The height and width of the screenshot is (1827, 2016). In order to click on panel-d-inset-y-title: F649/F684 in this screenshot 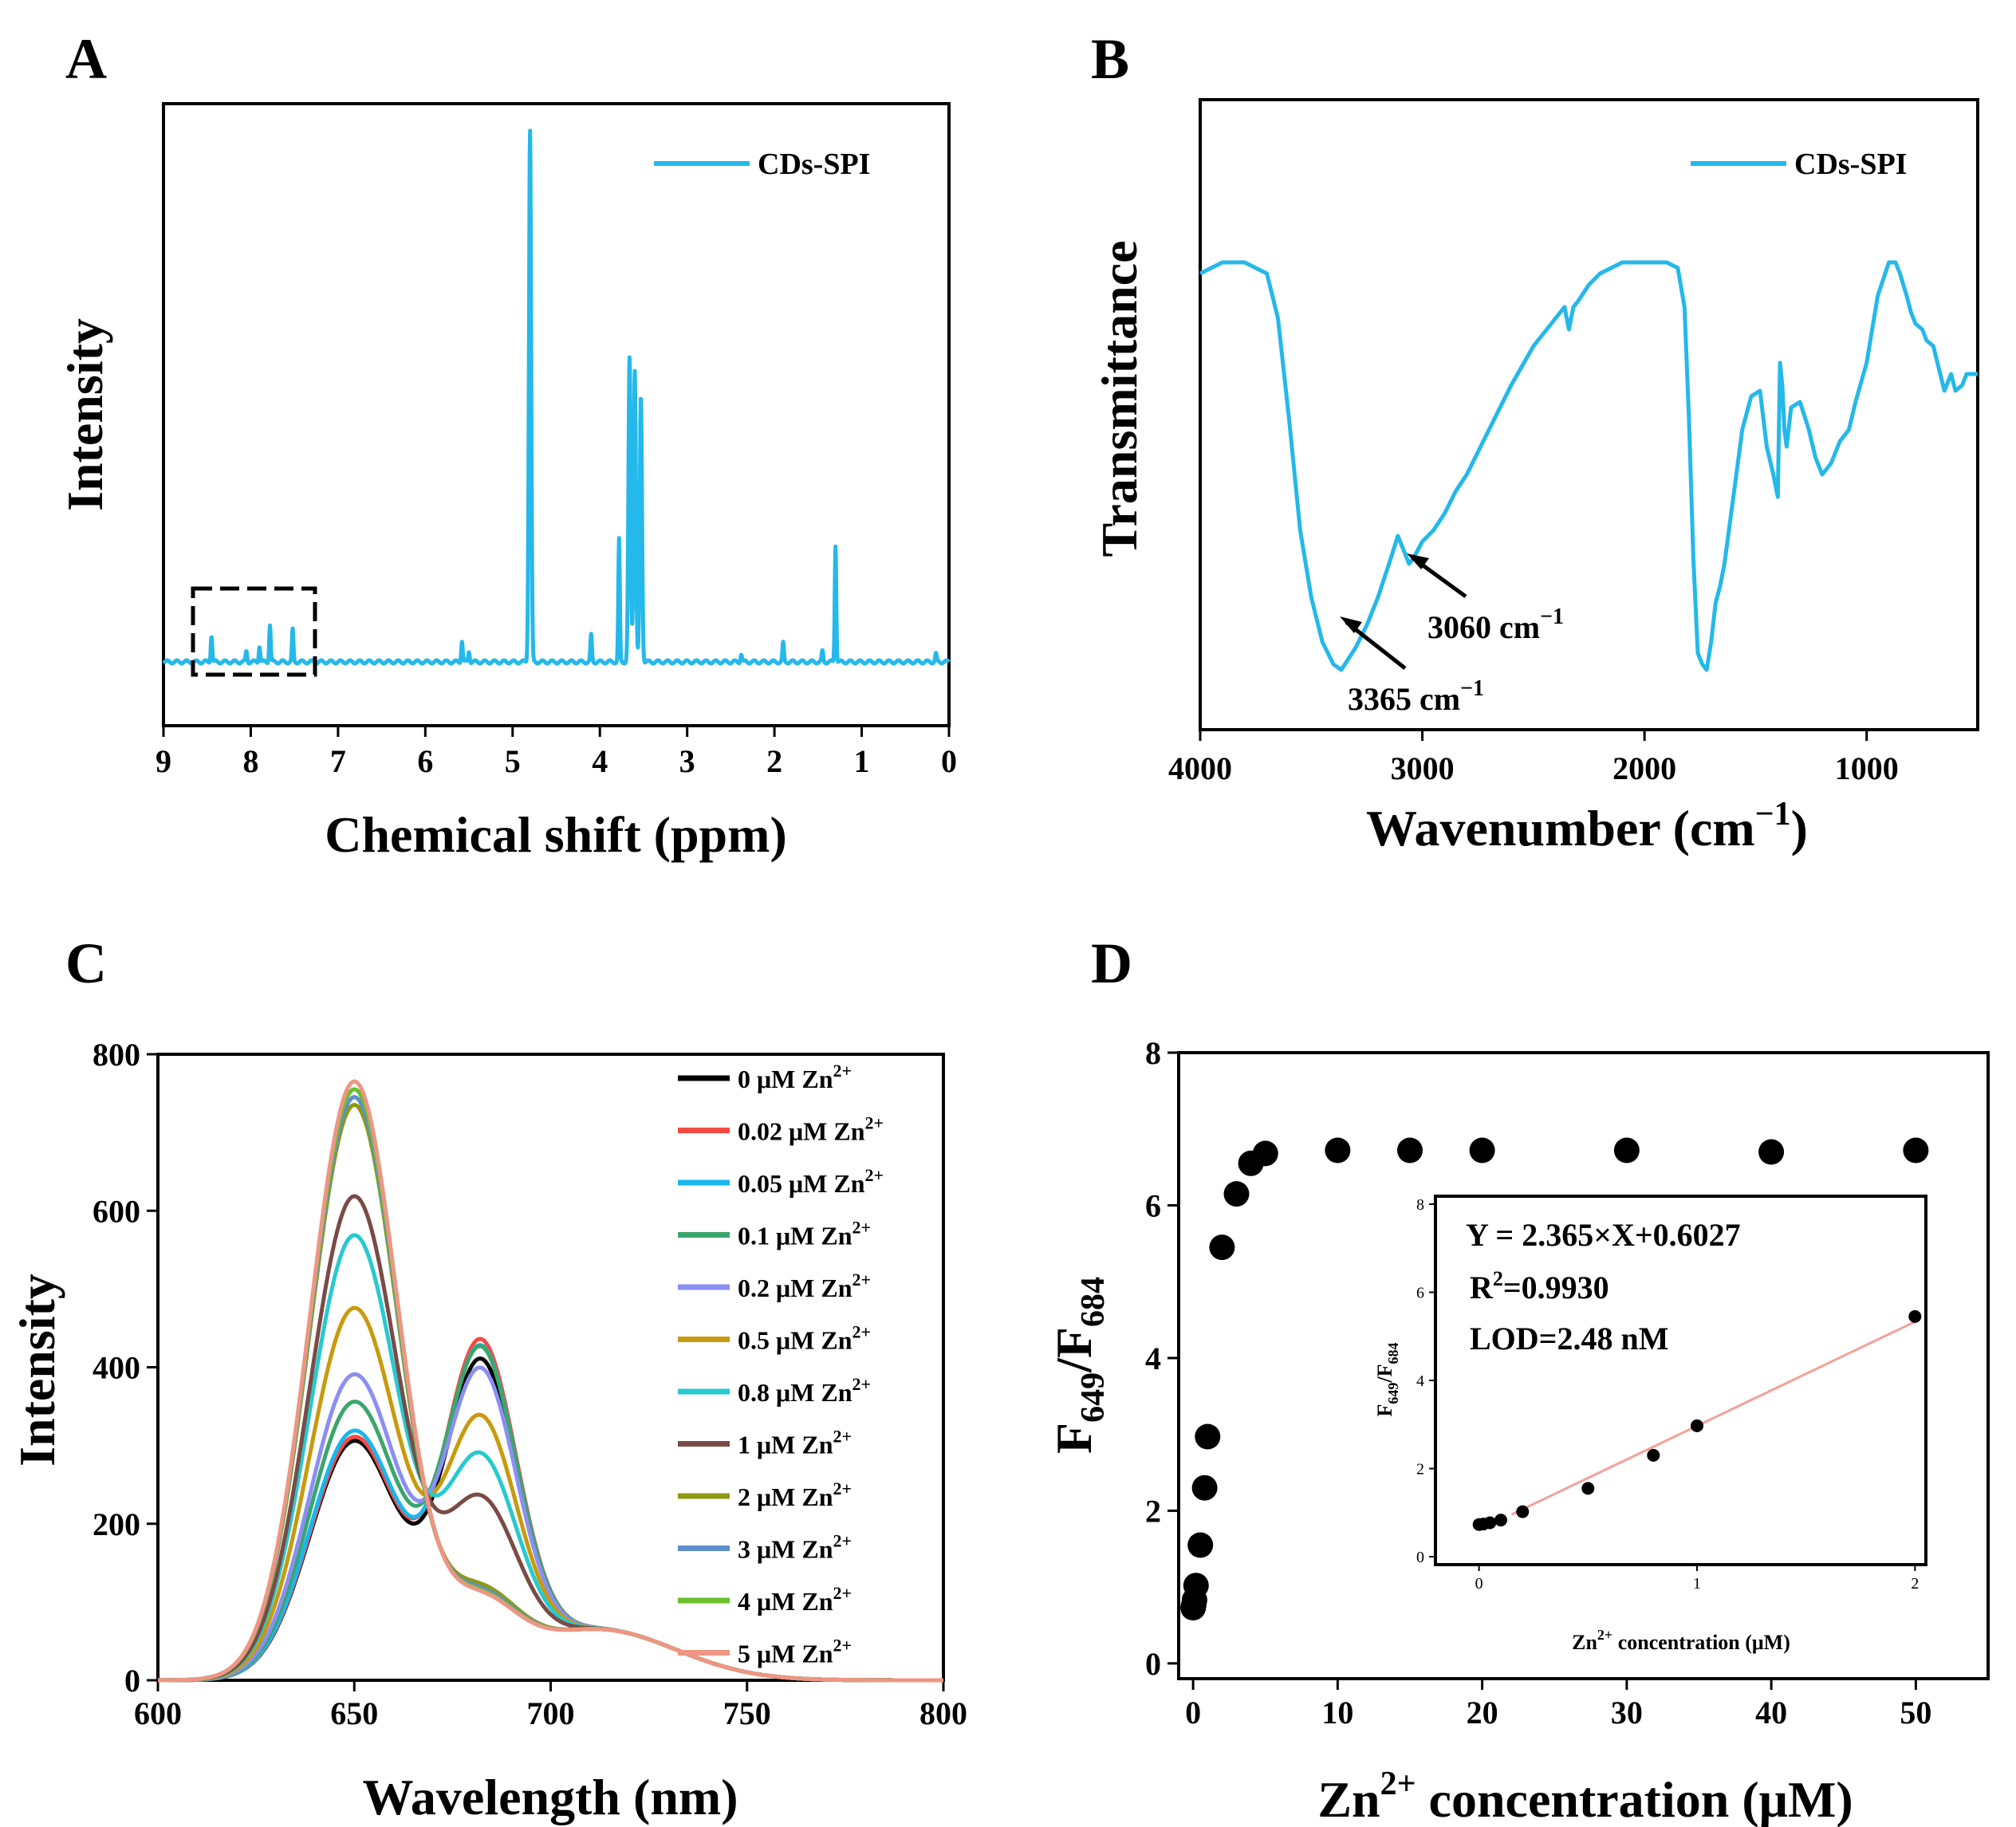, I will do `click(1387, 1380)`.